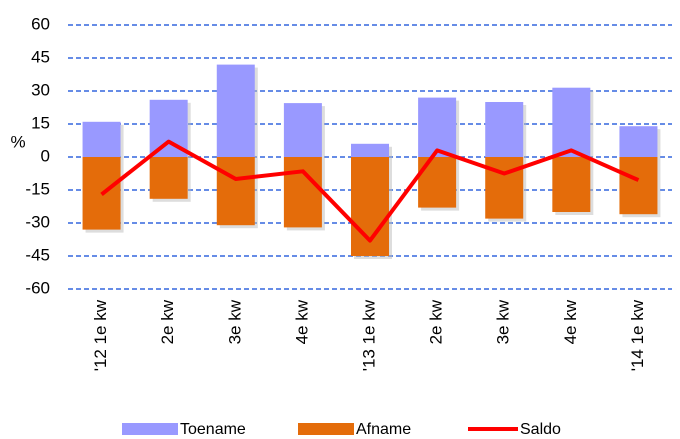 This screenshot has height=439, width=680. Describe the element at coordinates (40, 89) in the screenshot. I see `y-tick-label: 30` at that location.